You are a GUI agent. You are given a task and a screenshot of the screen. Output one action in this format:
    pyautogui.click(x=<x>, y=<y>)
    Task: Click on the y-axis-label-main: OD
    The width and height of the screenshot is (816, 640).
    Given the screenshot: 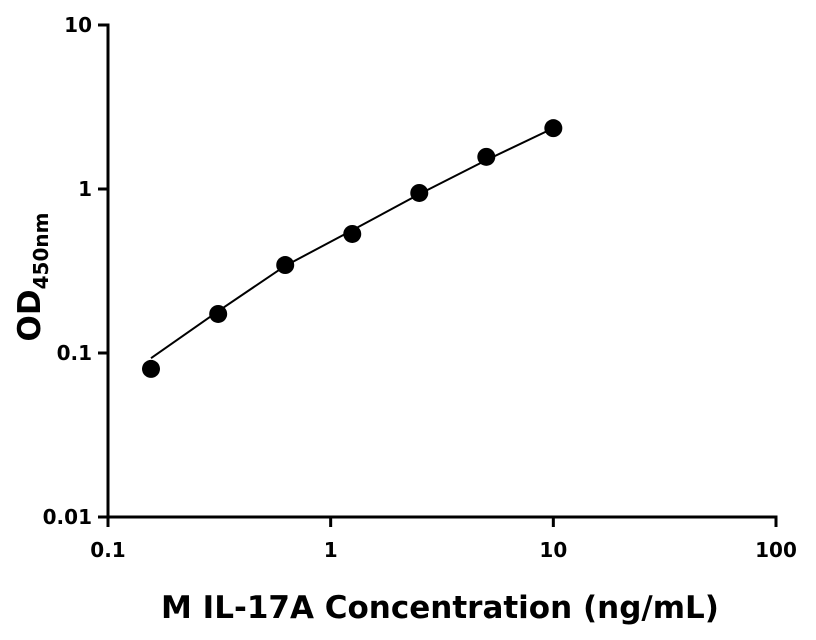 What is the action you would take?
    pyautogui.click(x=30, y=315)
    